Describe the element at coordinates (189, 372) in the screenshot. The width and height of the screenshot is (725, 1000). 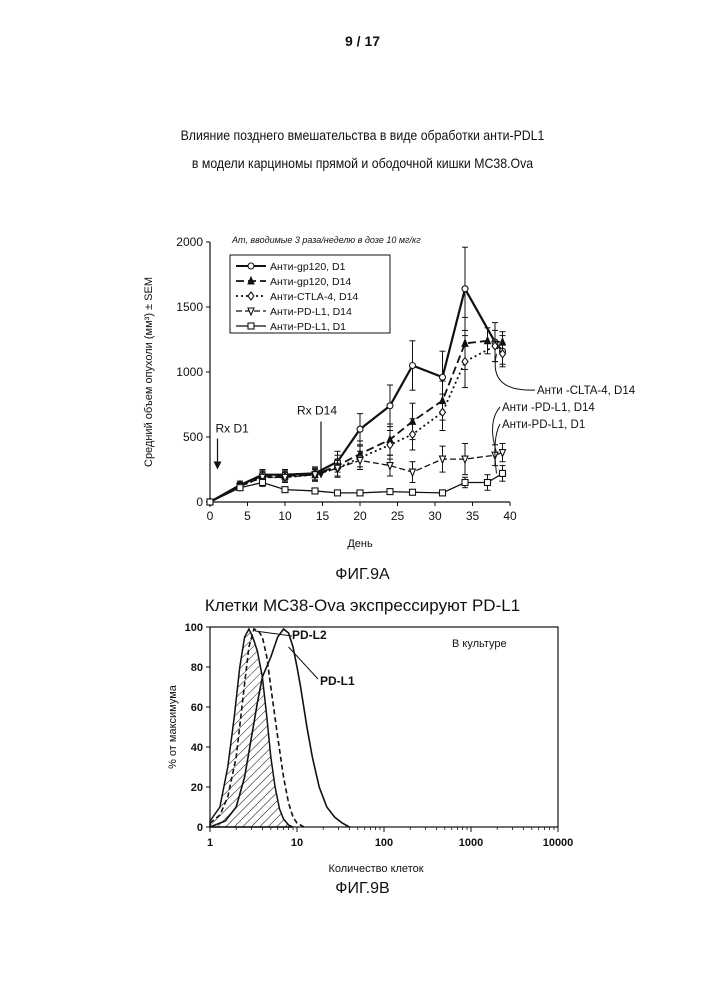
I see `y-tick-label: 1000` at that location.